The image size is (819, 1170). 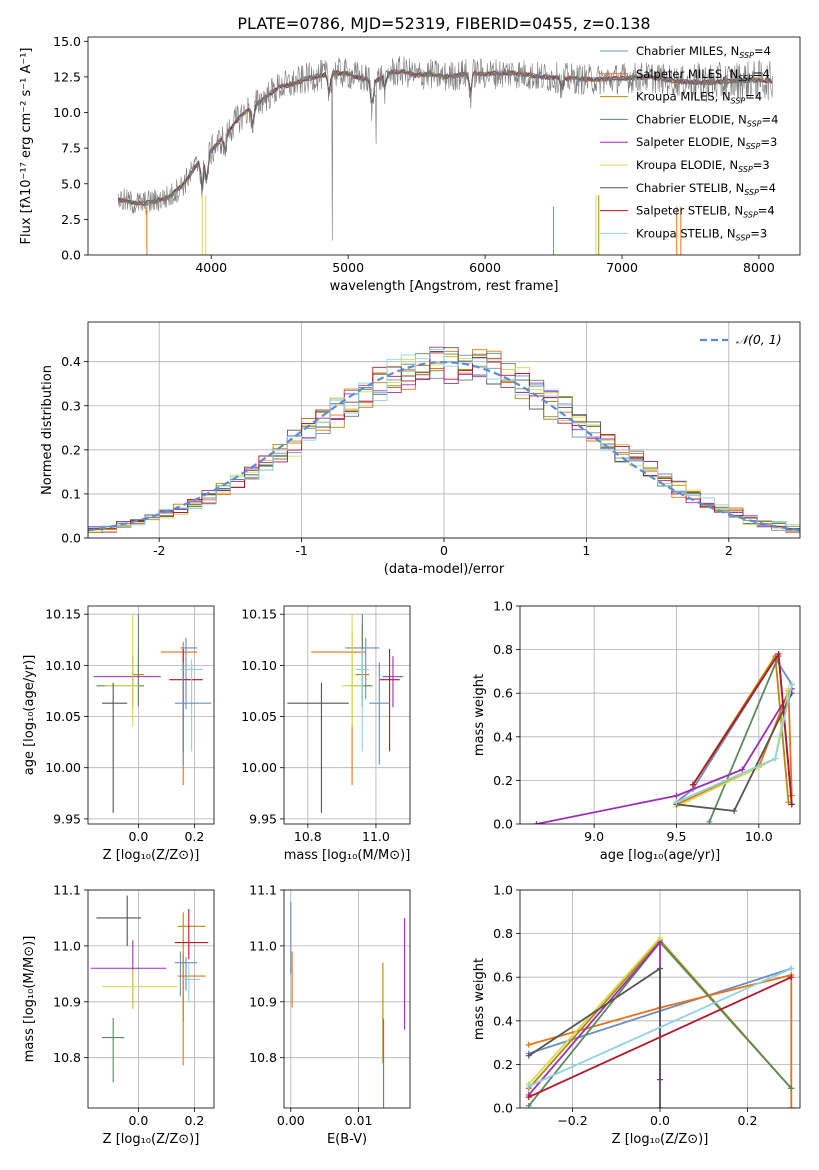 What do you see at coordinates (63, 614) in the screenshot?
I see `y-tick-label: 10.15` at bounding box center [63, 614].